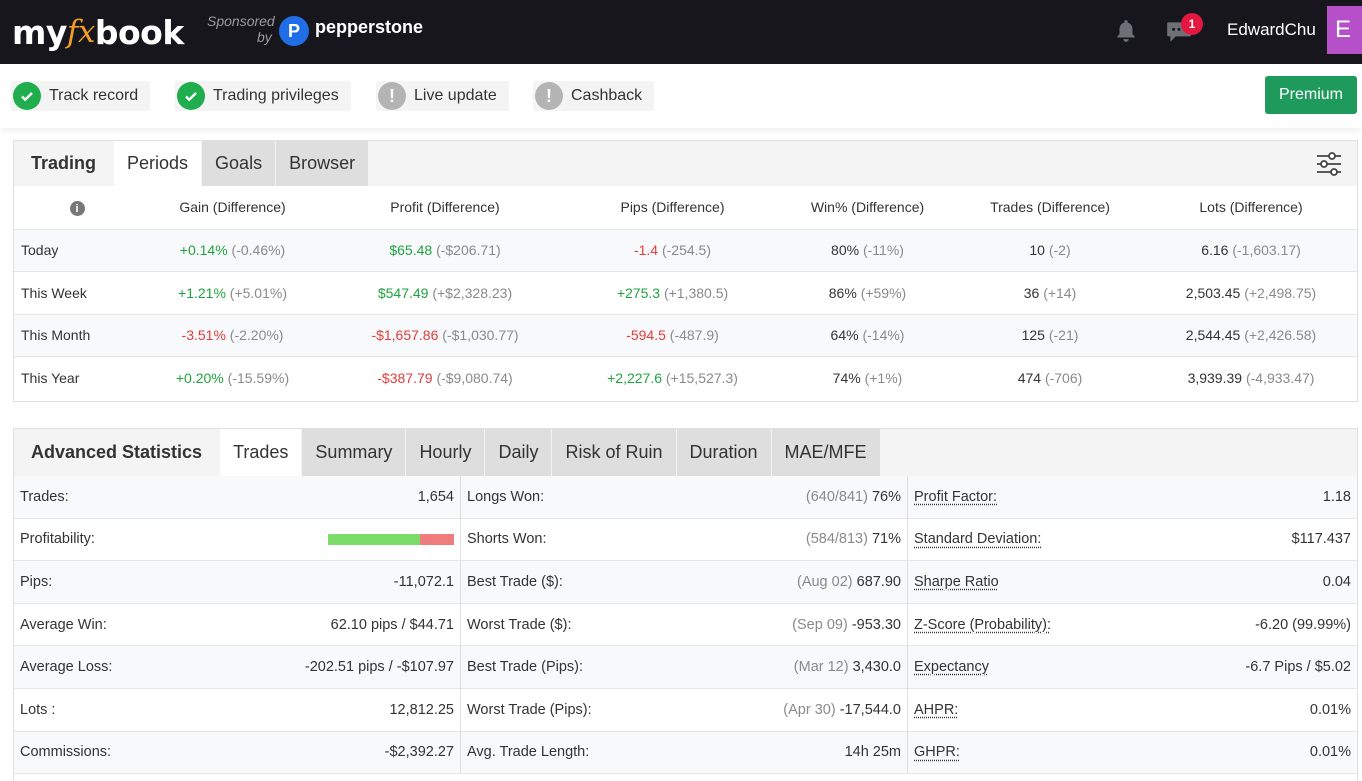  I want to click on stat-label: Sharpe Ratio, so click(956, 582).